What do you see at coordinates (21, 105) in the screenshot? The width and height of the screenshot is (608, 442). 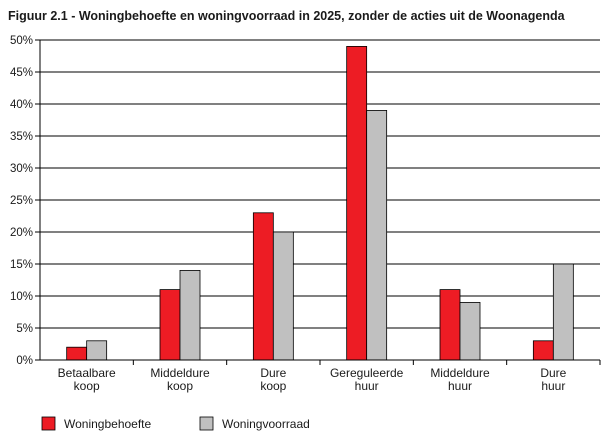 I see `y-tick-label: 40%` at bounding box center [21, 105].